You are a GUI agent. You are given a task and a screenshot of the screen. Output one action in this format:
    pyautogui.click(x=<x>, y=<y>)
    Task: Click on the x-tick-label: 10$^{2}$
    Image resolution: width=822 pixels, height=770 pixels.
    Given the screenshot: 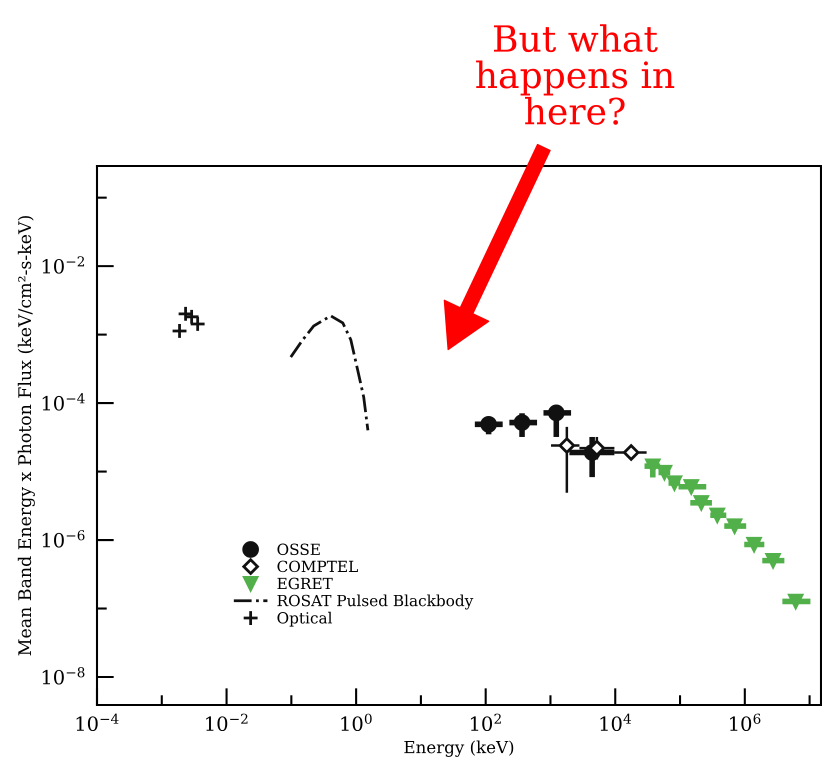 What is the action you would take?
    pyautogui.click(x=485, y=723)
    